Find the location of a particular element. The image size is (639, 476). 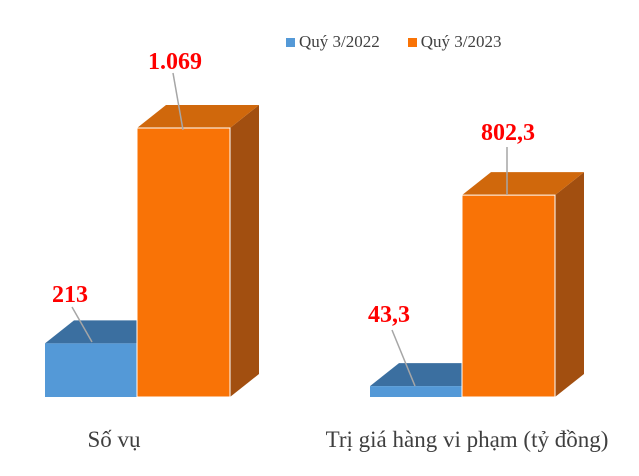

bar-top-quy-3-2023-so-vu is located at coordinates (198, 116).